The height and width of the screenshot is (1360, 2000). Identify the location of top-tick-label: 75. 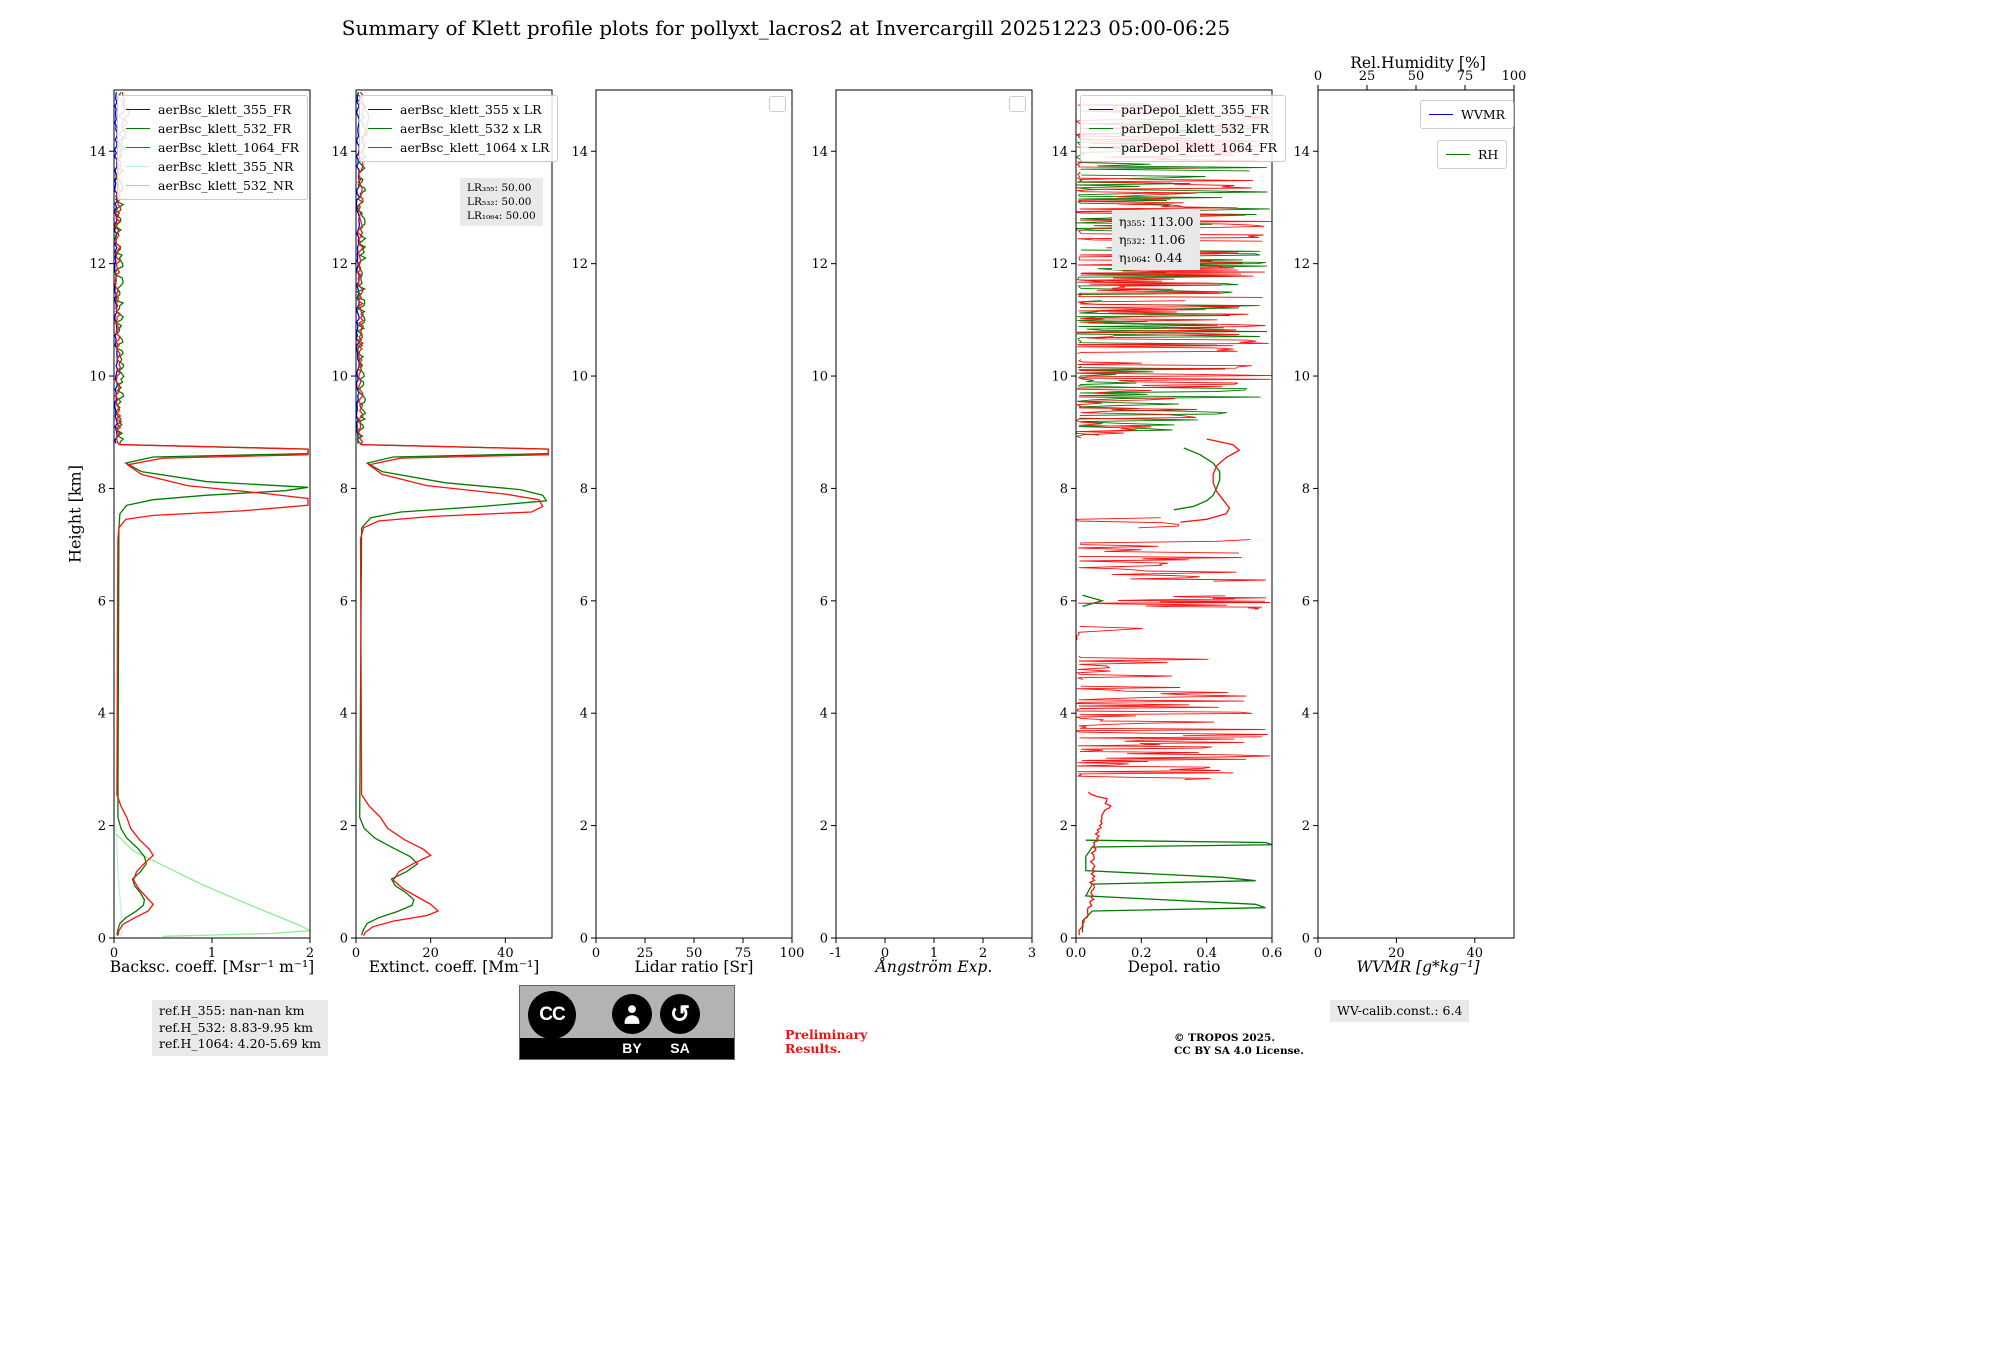
(1465, 76).